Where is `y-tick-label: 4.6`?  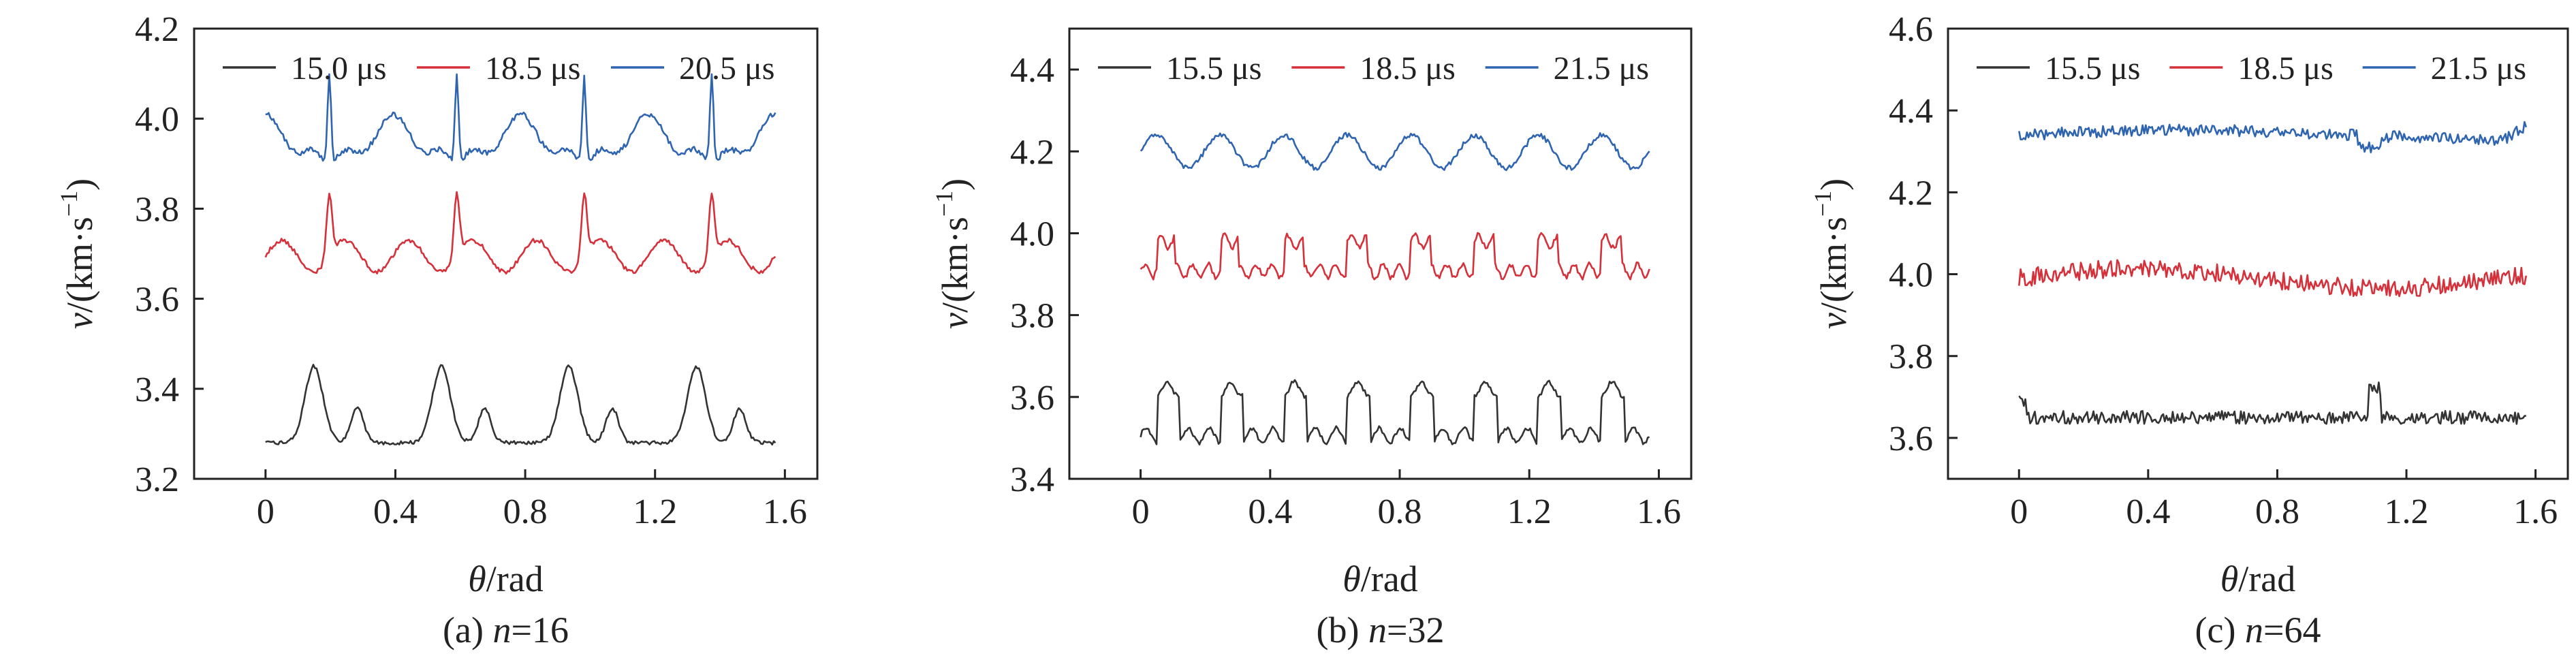 y-tick-label: 4.6 is located at coordinates (1911, 29).